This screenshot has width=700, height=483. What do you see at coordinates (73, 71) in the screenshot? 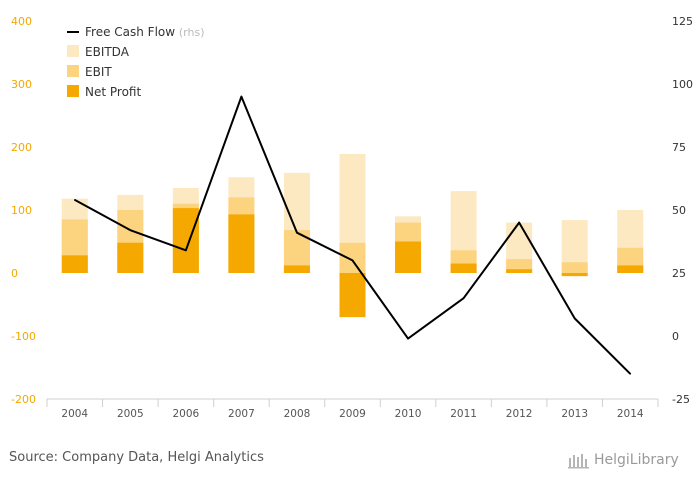
I see `legend-swatch-ebit` at bounding box center [73, 71].